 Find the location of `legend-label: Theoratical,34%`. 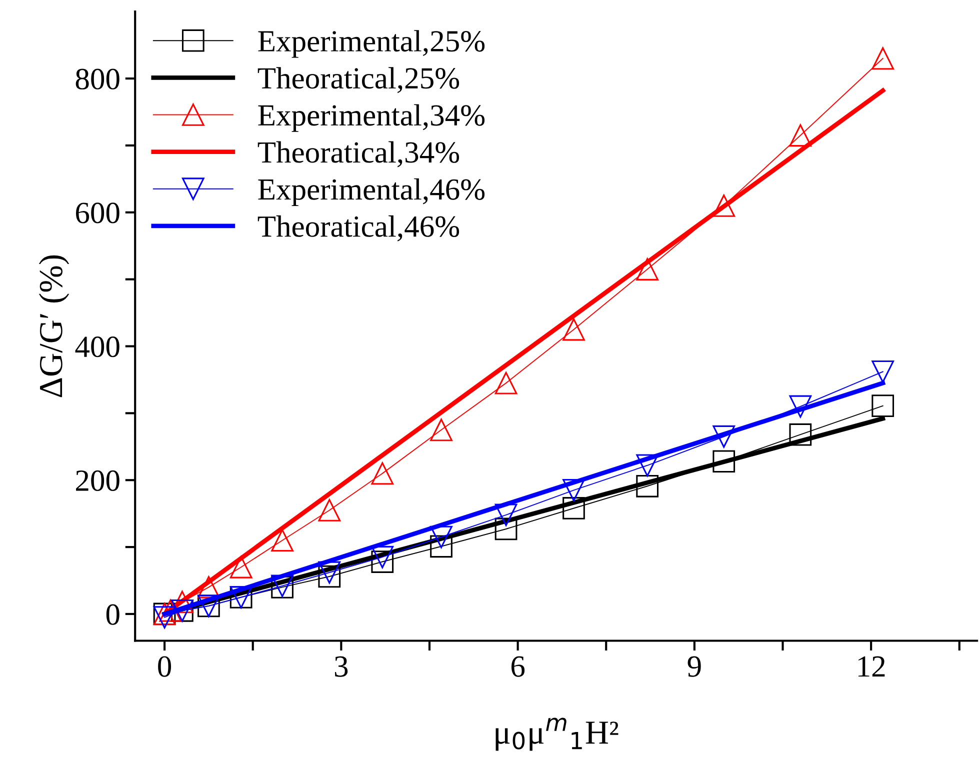

legend-label: Theoratical,34% is located at coordinates (359, 154).